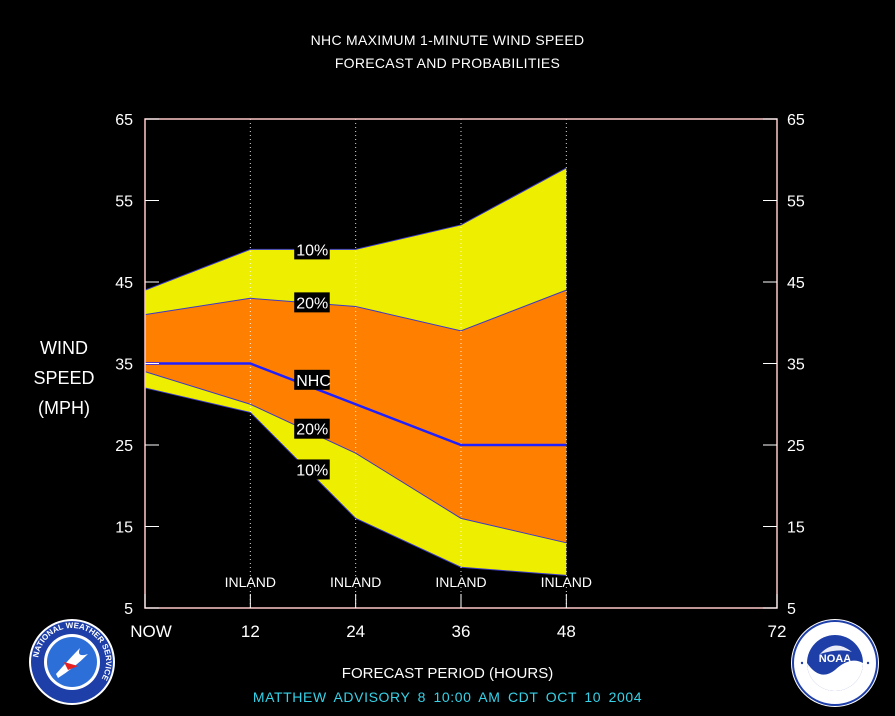  Describe the element at coordinates (124, 120) in the screenshot. I see `y-tick-label-left-65: 65` at that location.